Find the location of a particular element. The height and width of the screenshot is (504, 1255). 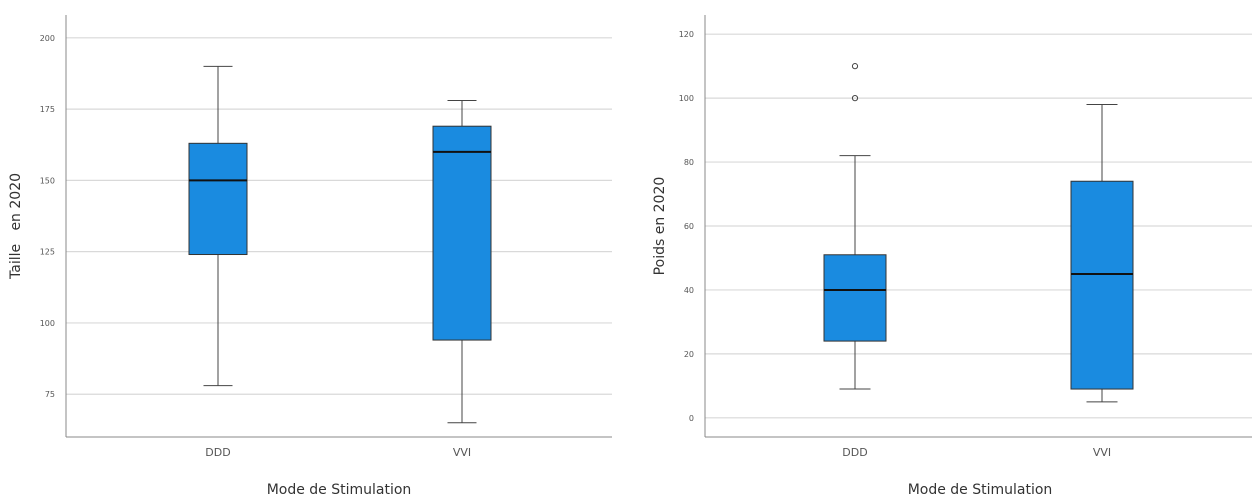

y-tick-label: 200 is located at coordinates (47, 38).